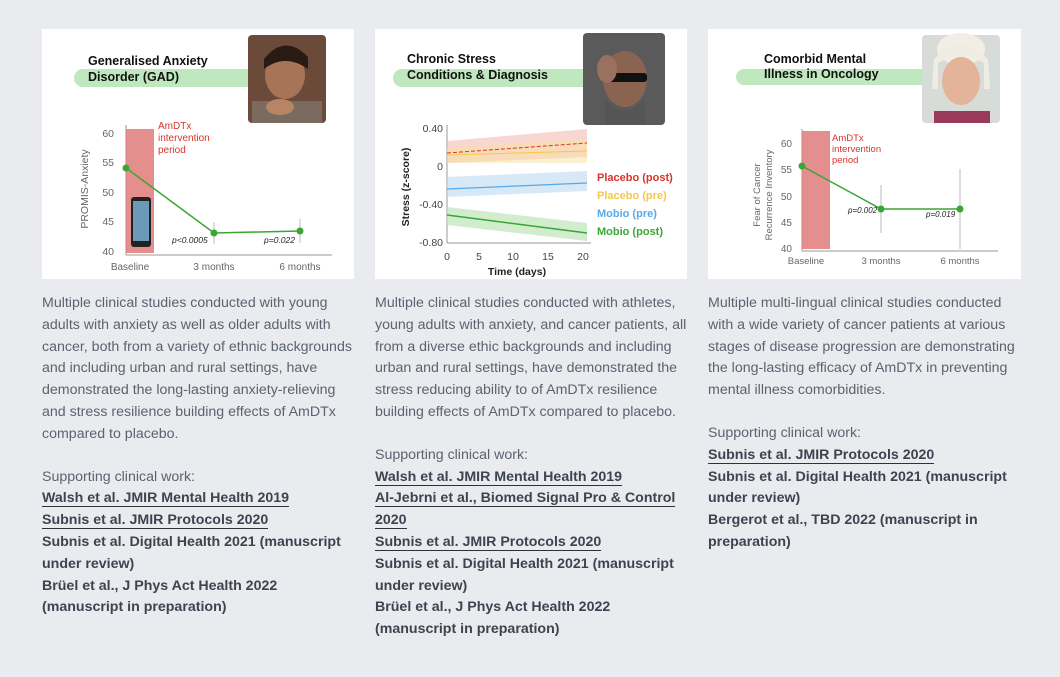 The height and width of the screenshot is (677, 1060). I want to click on figure-title-line1: Generalised Anxiety, so click(148, 61).